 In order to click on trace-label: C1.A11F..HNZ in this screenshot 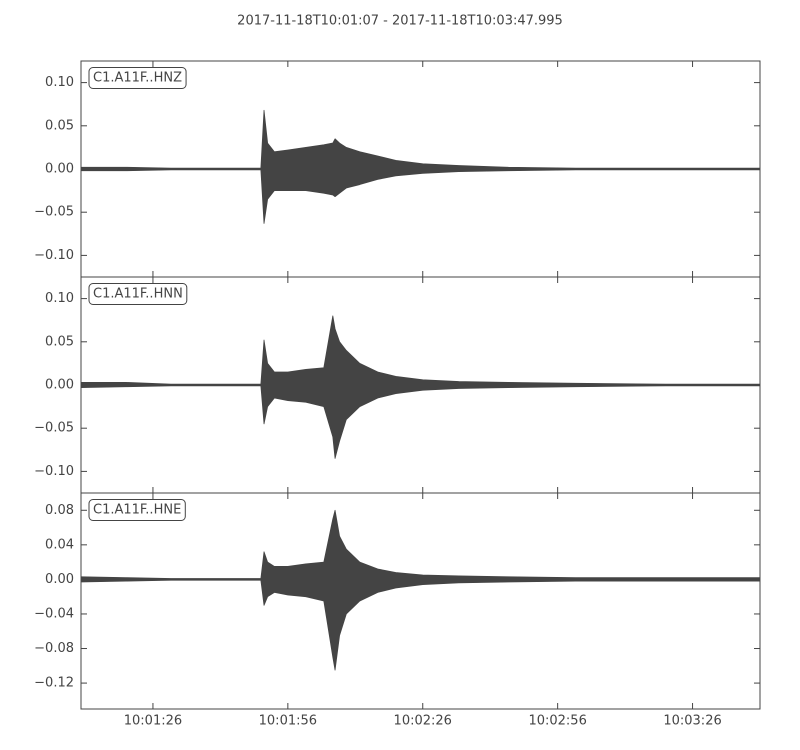, I will do `click(137, 78)`.